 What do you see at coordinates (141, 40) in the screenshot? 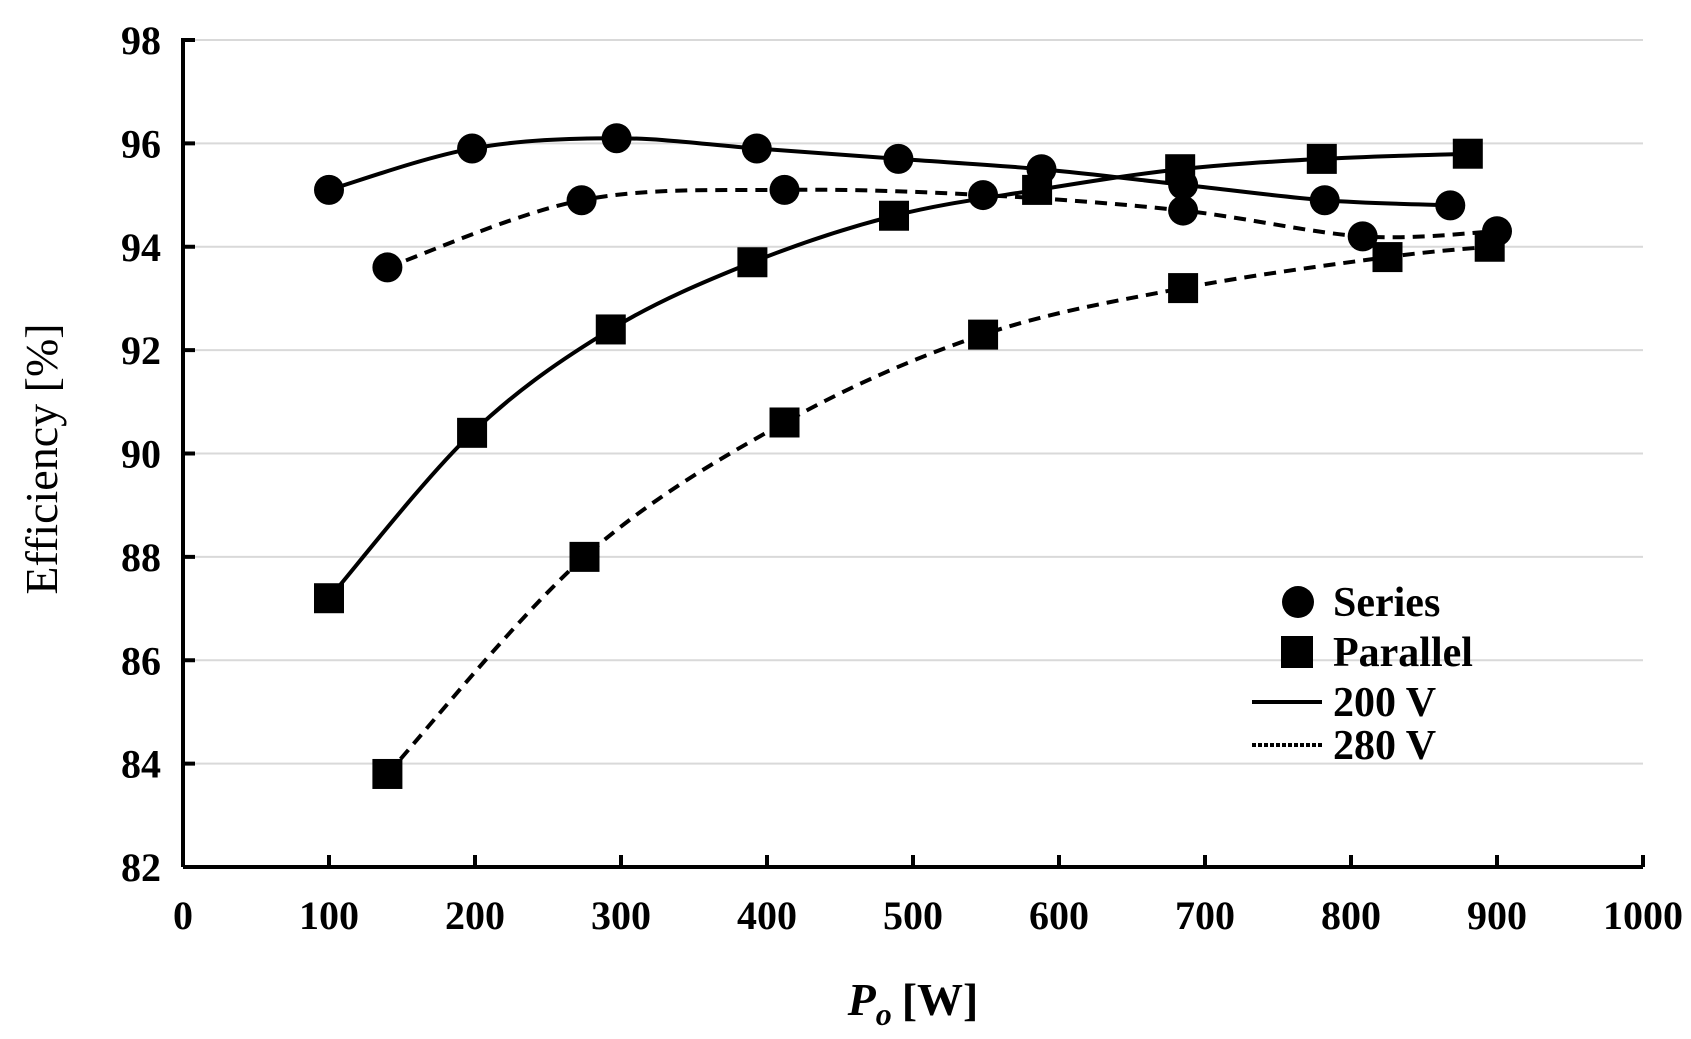
I see `y-tick-label: 98` at bounding box center [141, 40].